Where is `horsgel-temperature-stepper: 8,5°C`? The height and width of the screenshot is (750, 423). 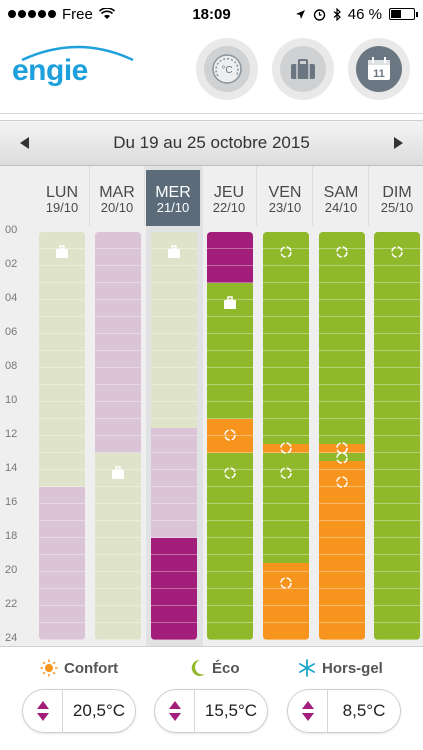
horsgel-temperature-stepper: 8,5°C is located at coordinates (344, 711).